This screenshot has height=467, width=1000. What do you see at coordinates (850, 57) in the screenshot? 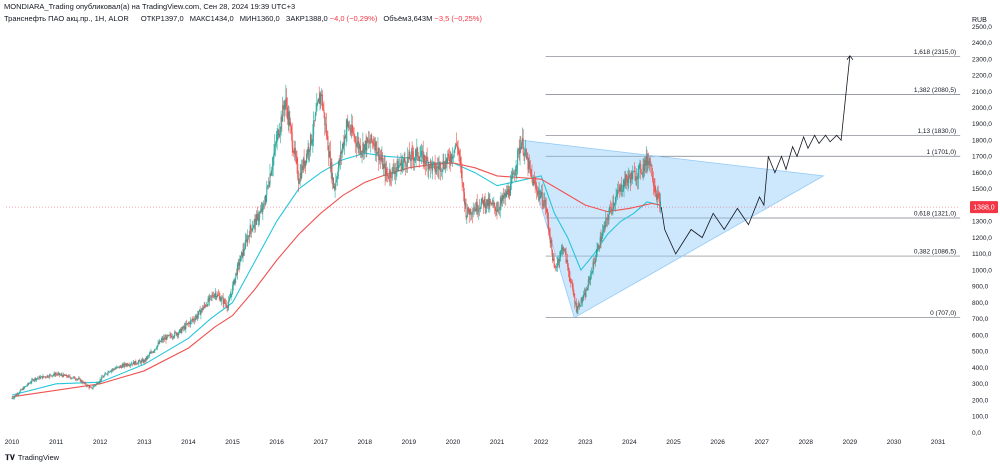
I see `projection-arrow-icon` at bounding box center [850, 57].